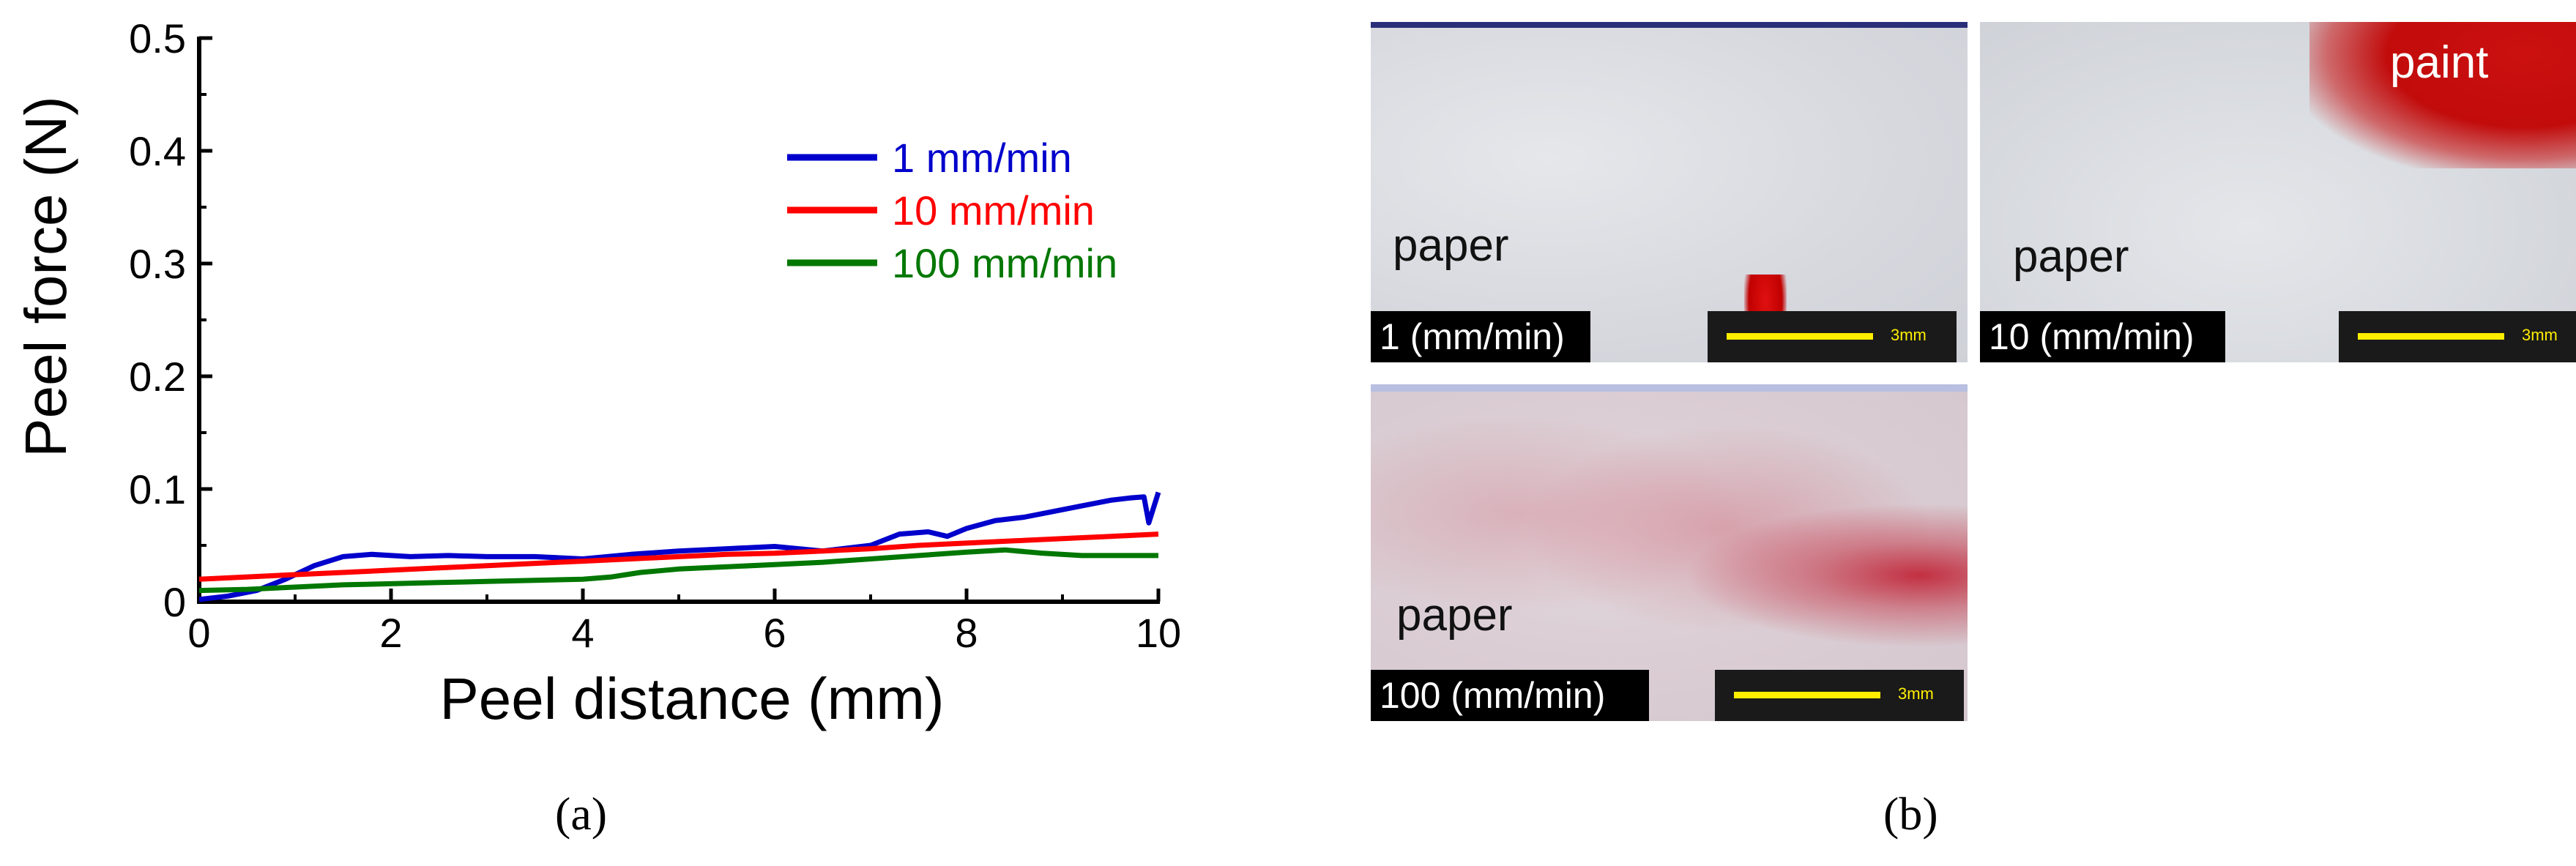  What do you see at coordinates (1669, 560) in the screenshot?
I see `paint-residue` at bounding box center [1669, 560].